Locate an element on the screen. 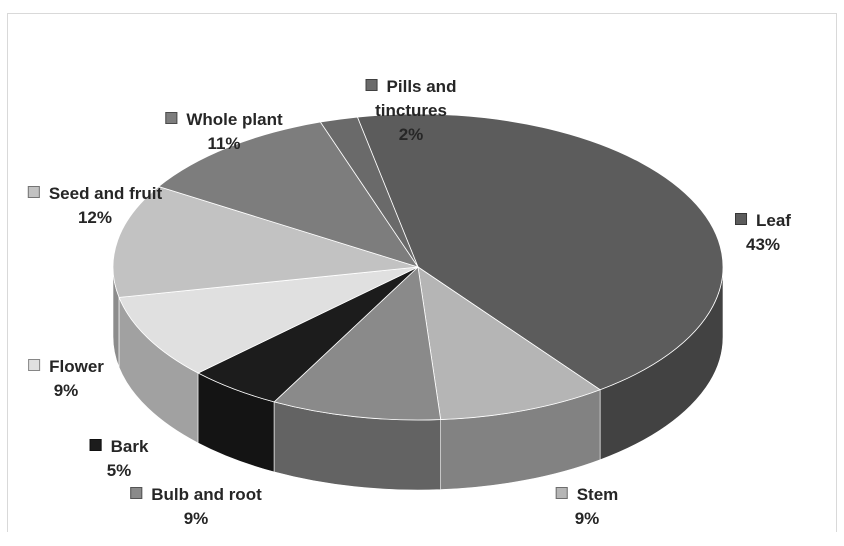  percent-label: 12% is located at coordinates (95, 217).